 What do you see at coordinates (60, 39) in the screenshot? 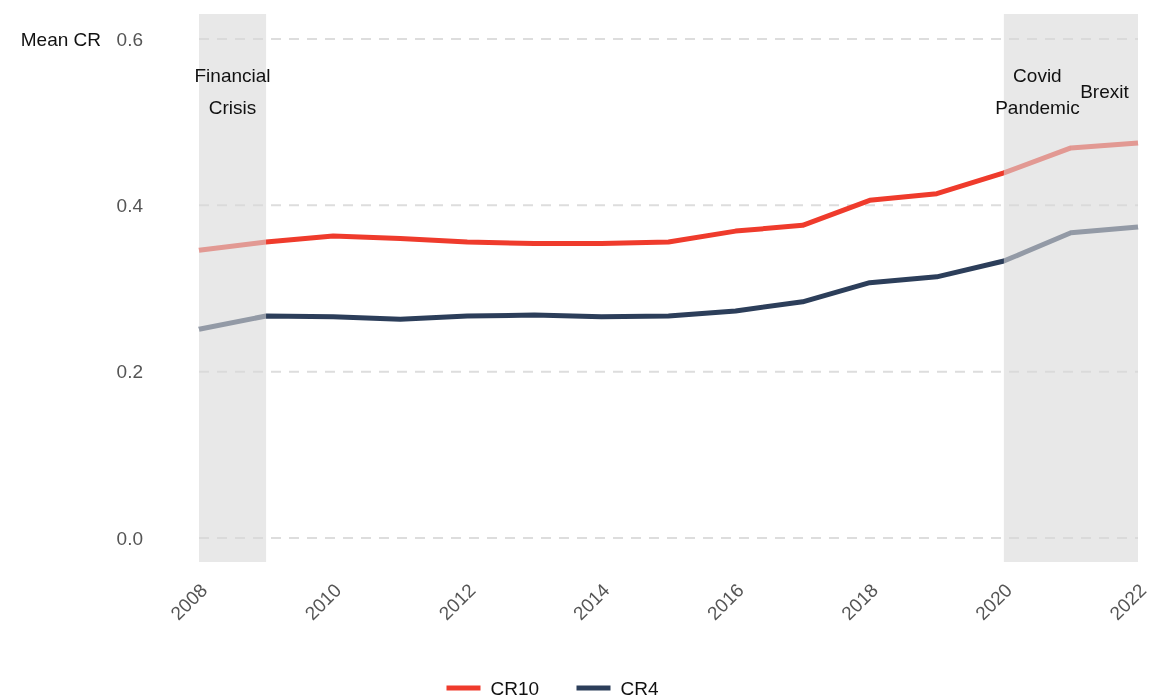
I see `y-axis-title: Mean CR` at bounding box center [60, 39].